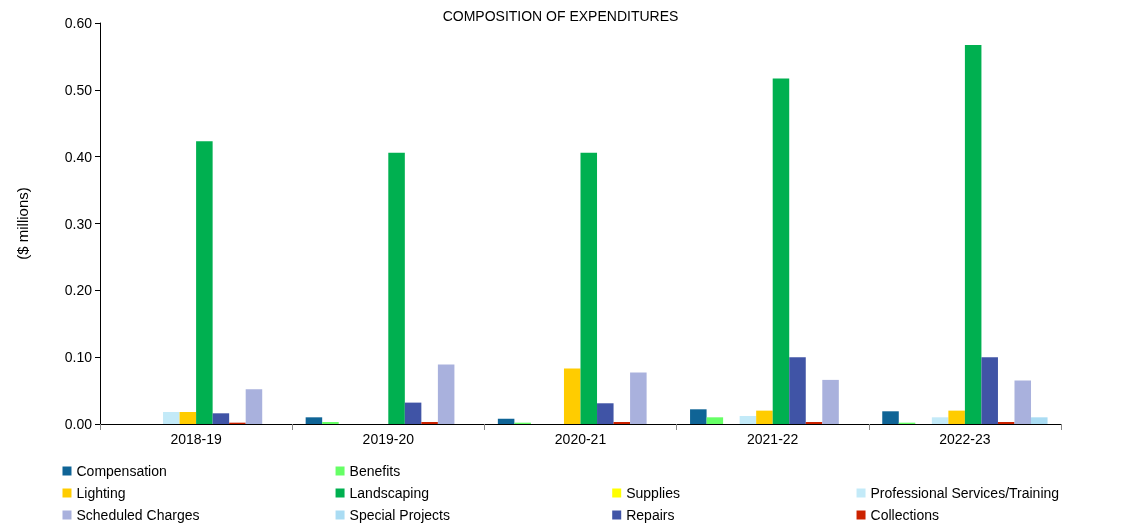 Image resolution: width=1121 pixels, height=529 pixels. Describe the element at coordinates (650, 515) in the screenshot. I see `legend-label: Repairs` at that location.